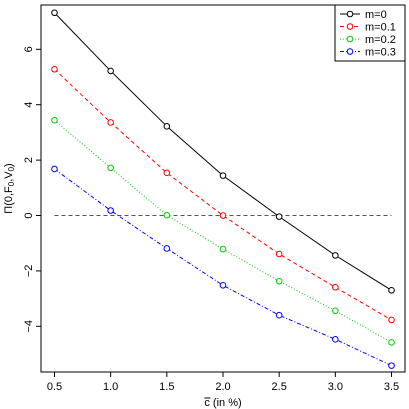  What do you see at coordinates (380, 28) in the screenshot?
I see `legend-label-m=0.1: m=0.1` at bounding box center [380, 28].